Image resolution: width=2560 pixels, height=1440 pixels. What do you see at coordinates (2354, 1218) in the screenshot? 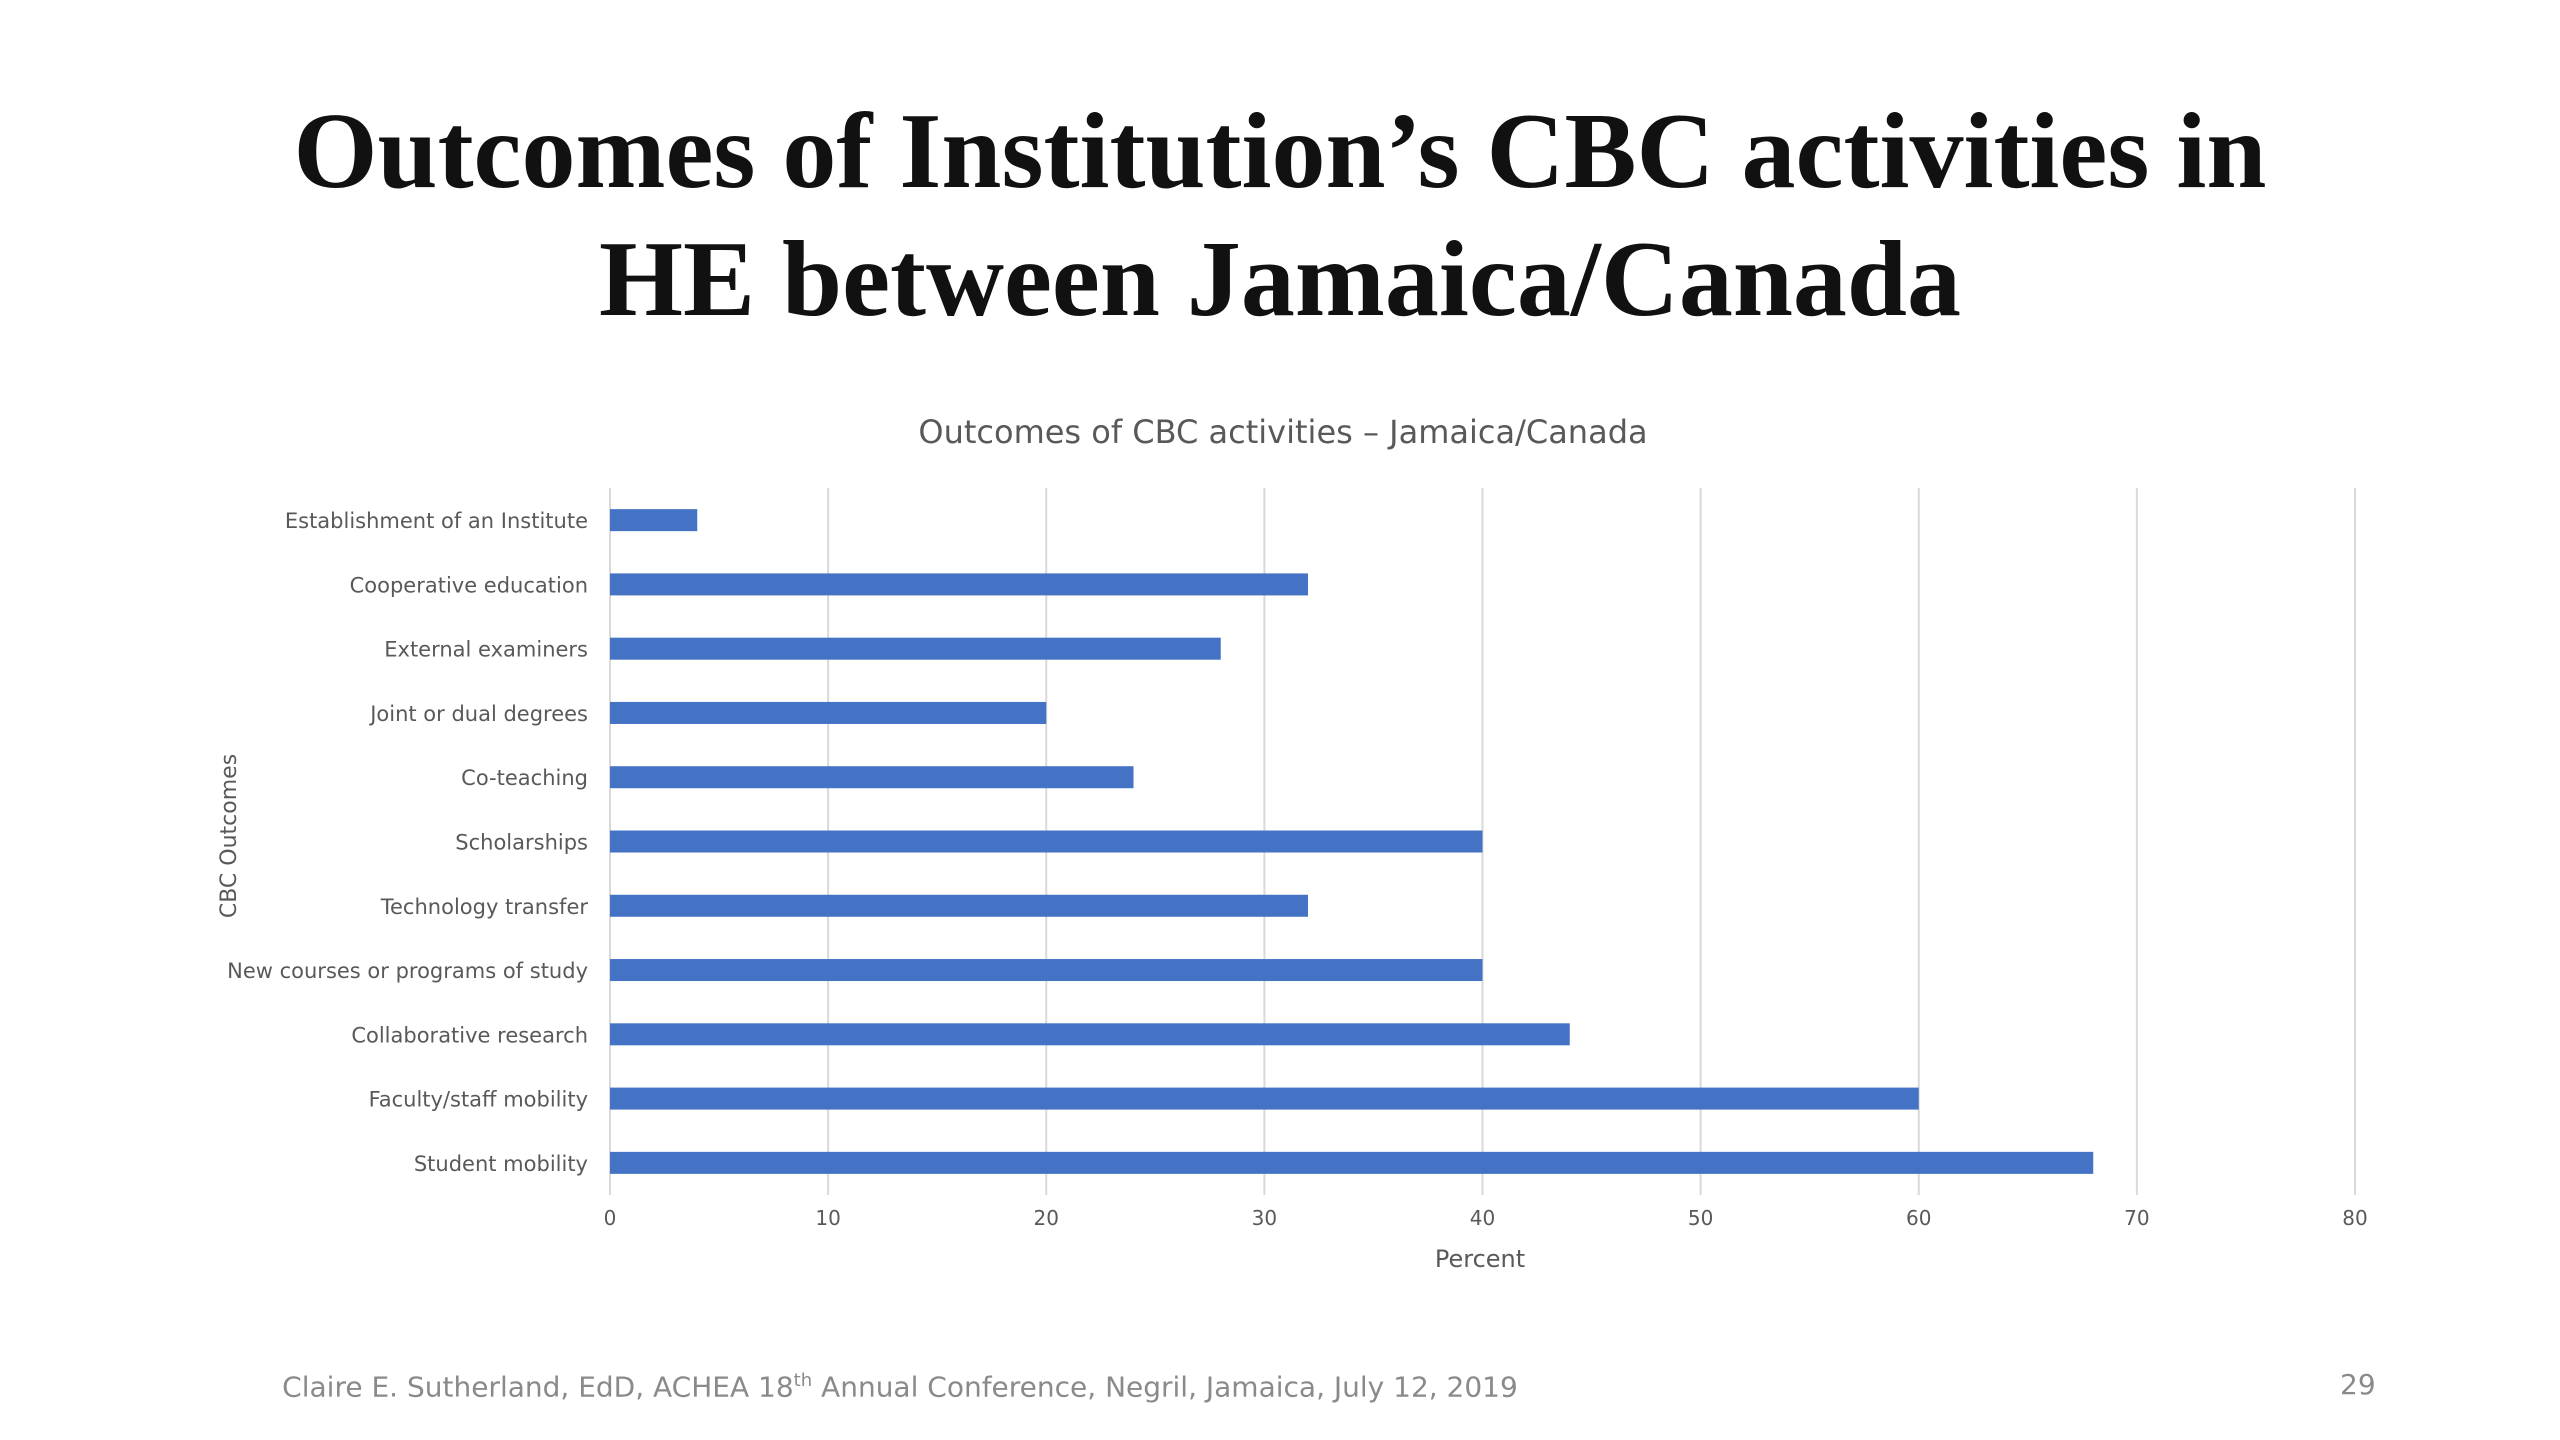
I see `x-tick-label: 80` at bounding box center [2354, 1218].